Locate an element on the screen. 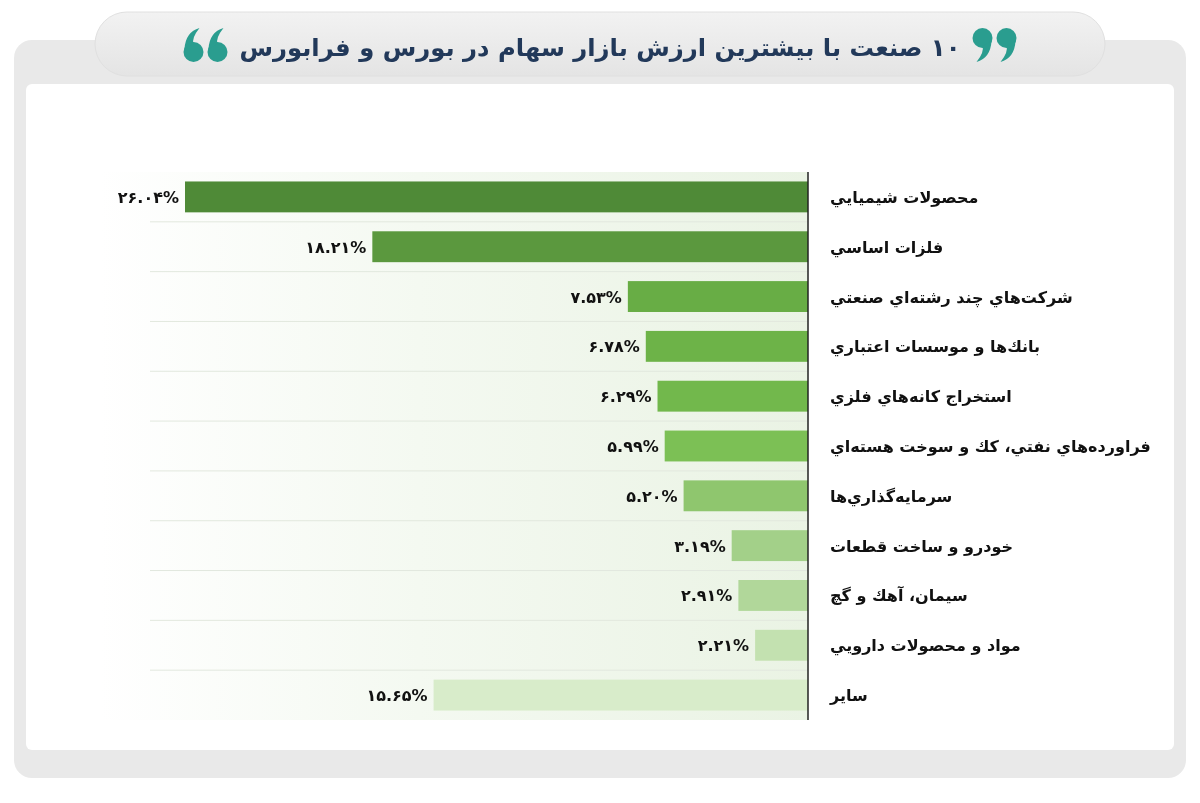 Image resolution: width=1200 pixels, height=803 pixels. y-tick-label: خودرو و ساخت قطعات is located at coordinates (921, 546).